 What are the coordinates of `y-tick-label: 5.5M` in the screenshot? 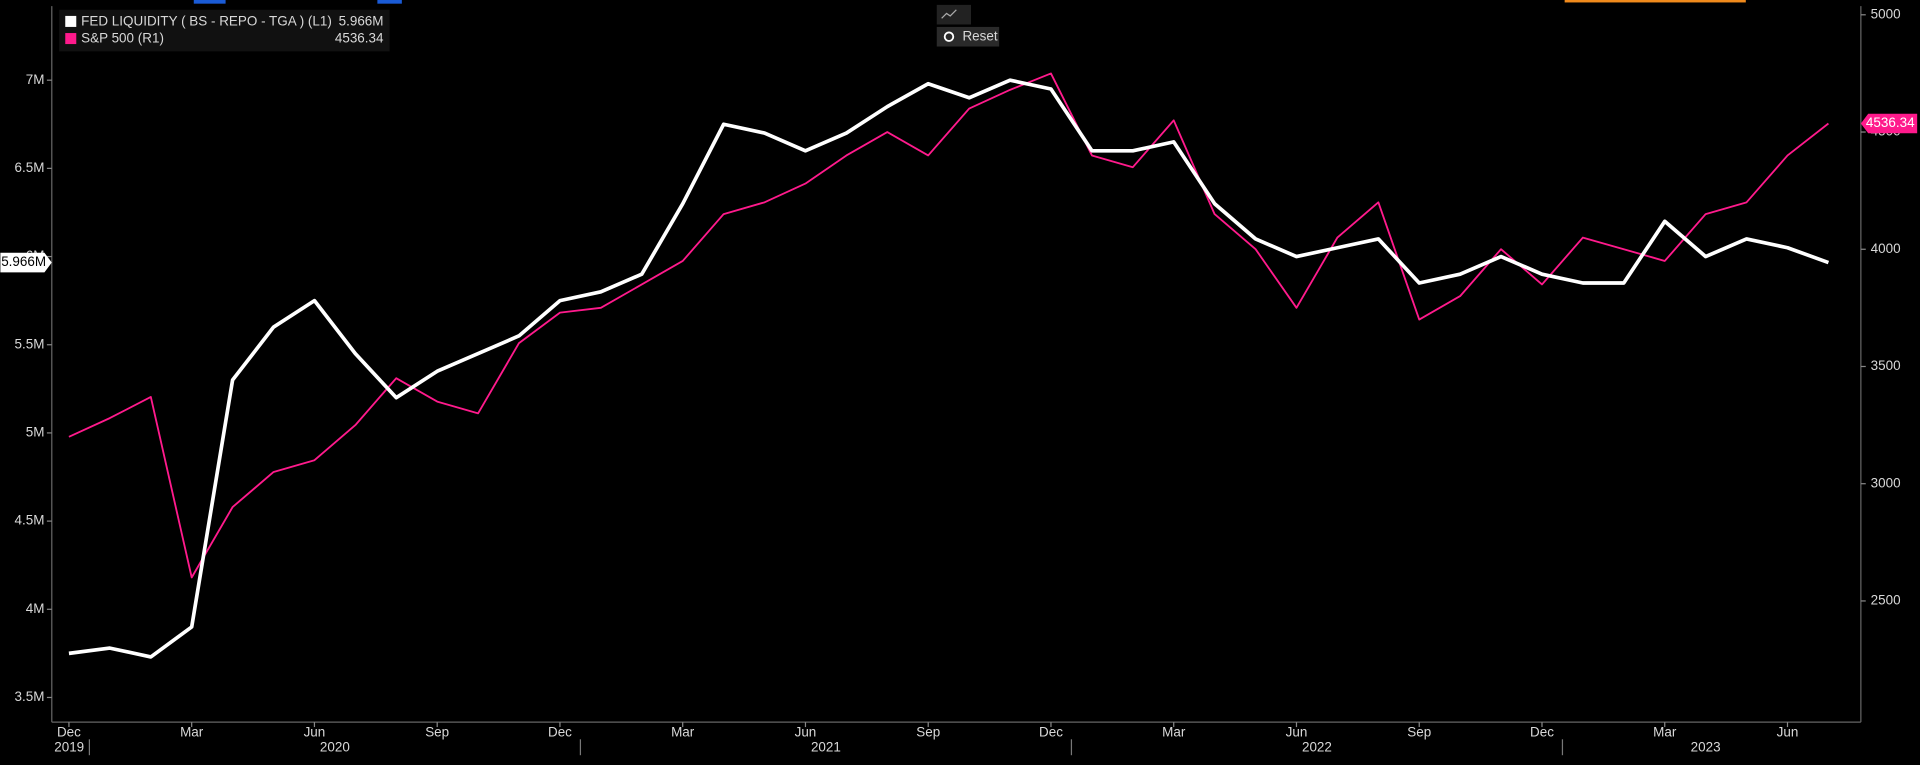 It's located at (30, 343).